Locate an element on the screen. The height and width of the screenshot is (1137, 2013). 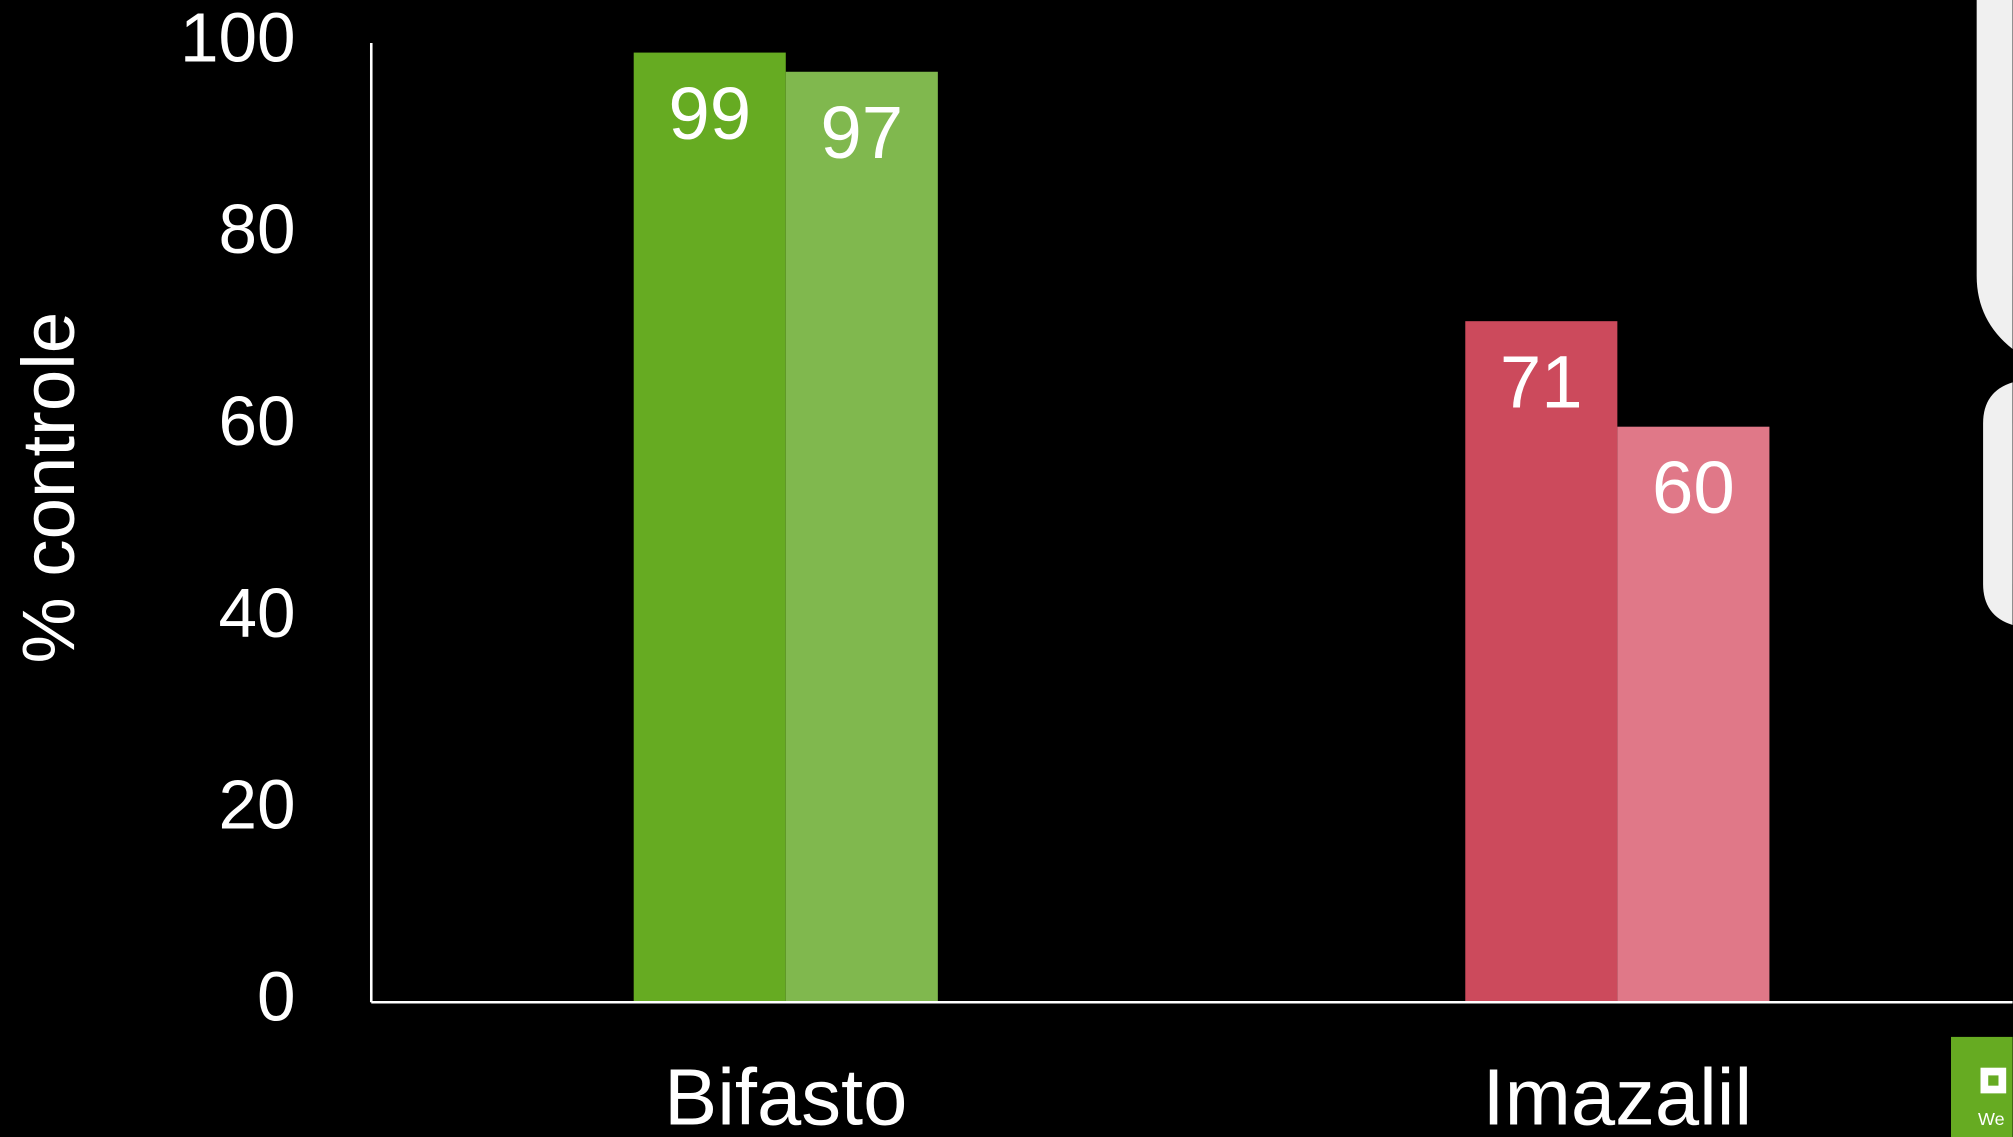
y-axis-label: % controle is located at coordinates (48, 488).